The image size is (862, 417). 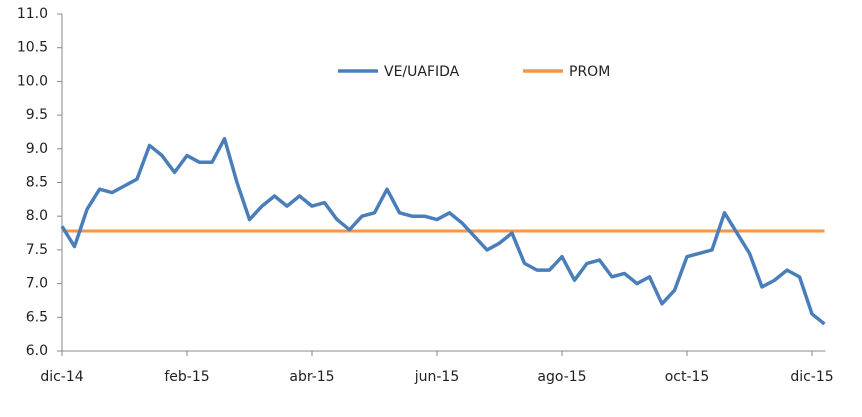 What do you see at coordinates (37, 317) in the screenshot?
I see `y-tick-label: 6.5` at bounding box center [37, 317].